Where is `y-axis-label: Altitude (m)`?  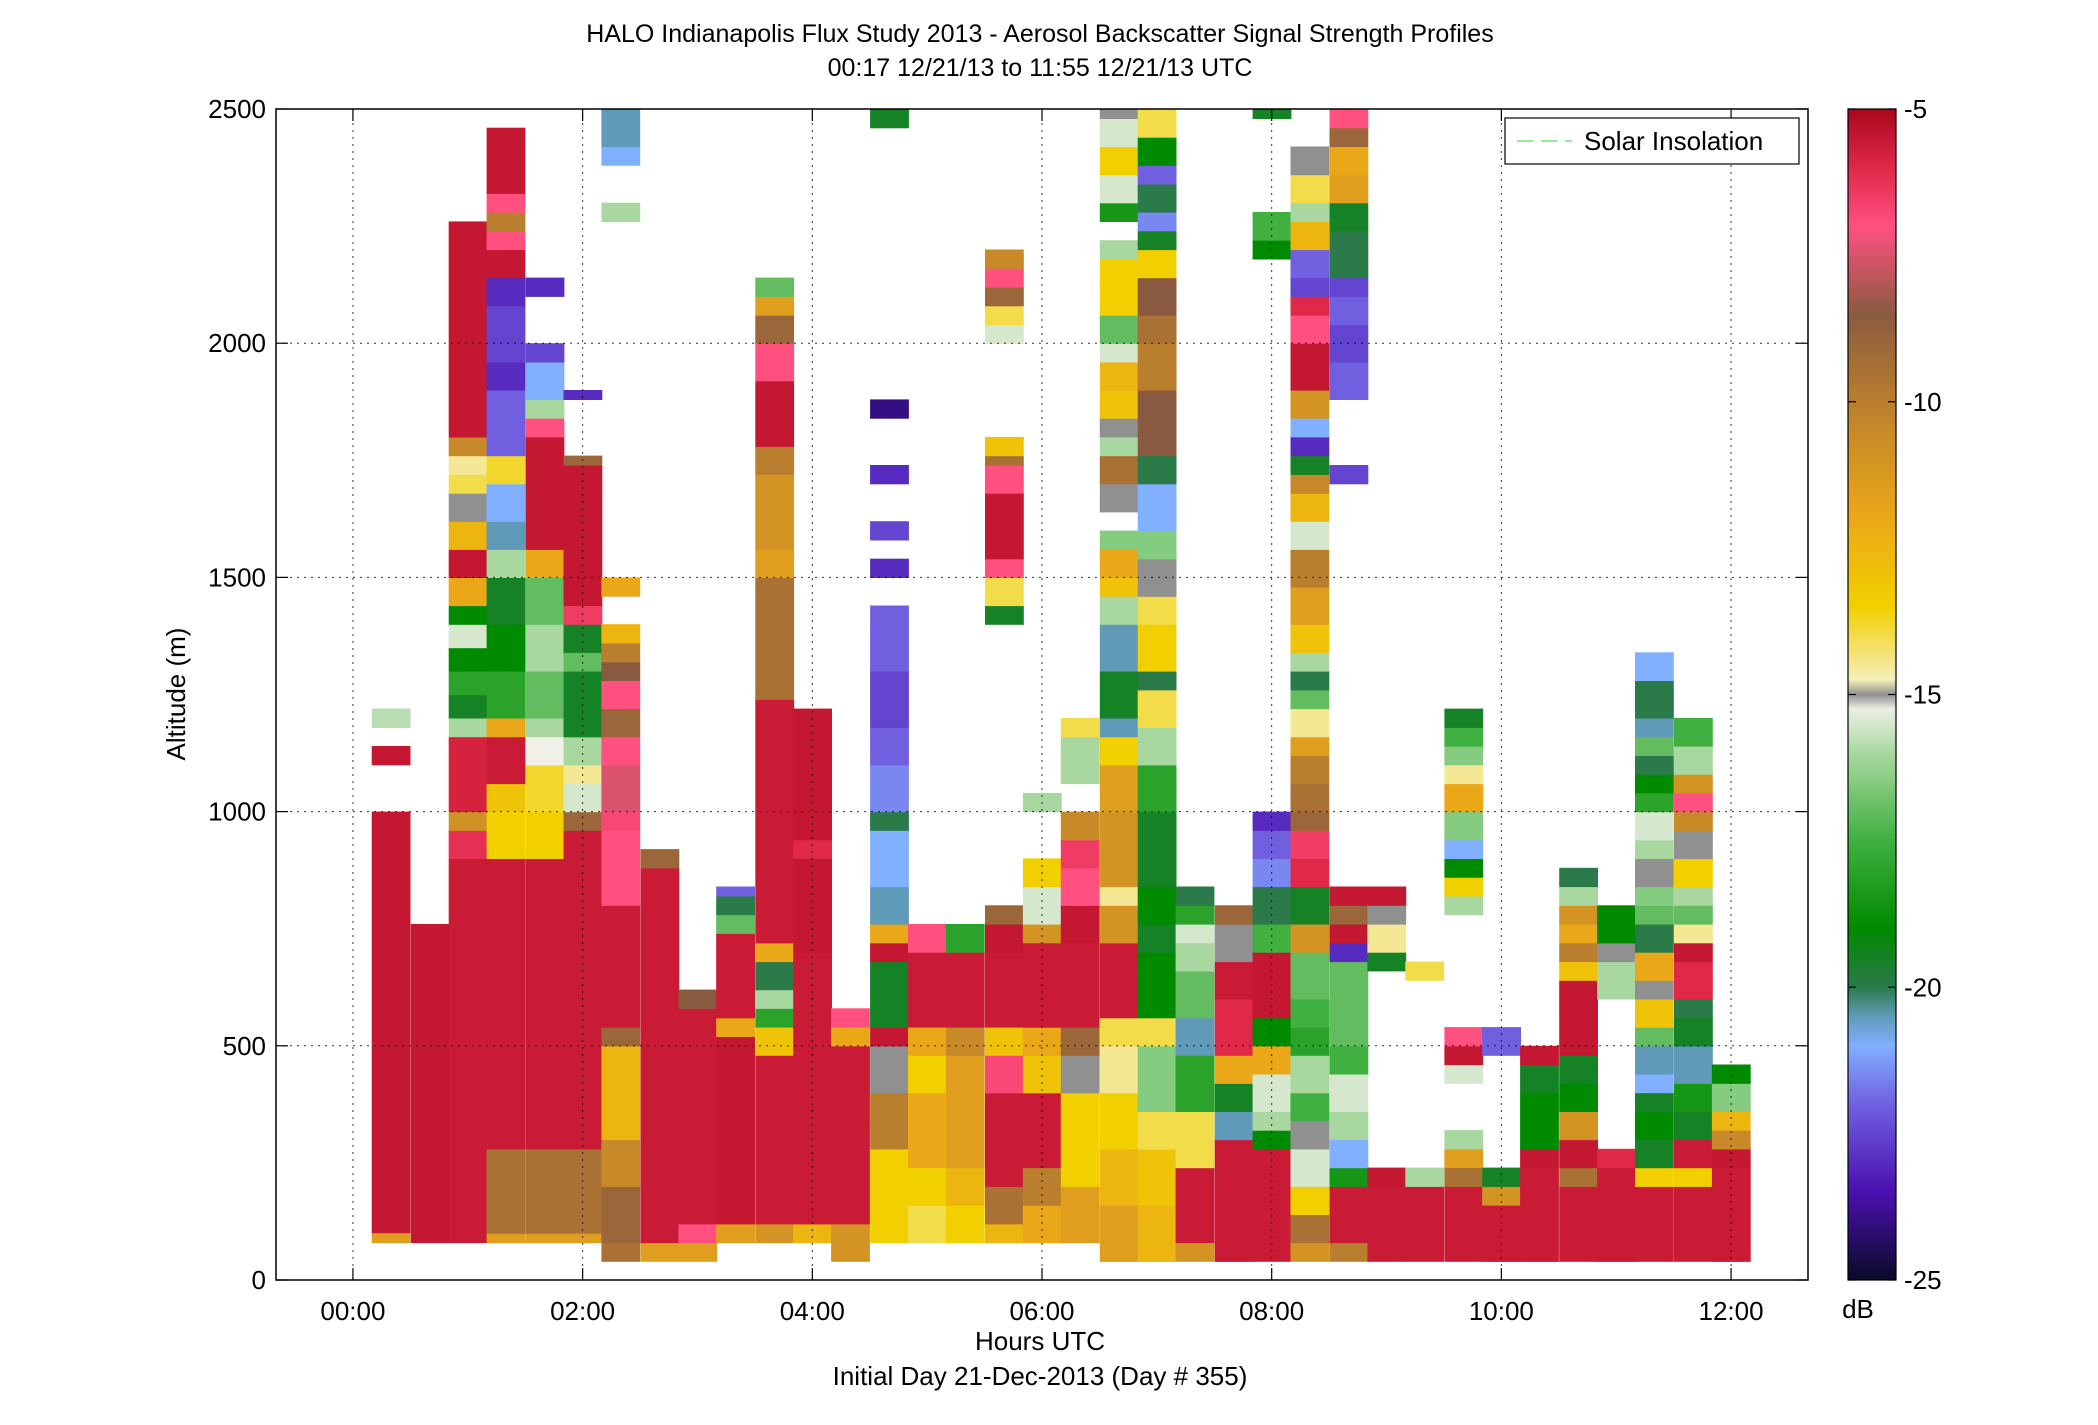 y-axis-label: Altitude (m) is located at coordinates (176, 694).